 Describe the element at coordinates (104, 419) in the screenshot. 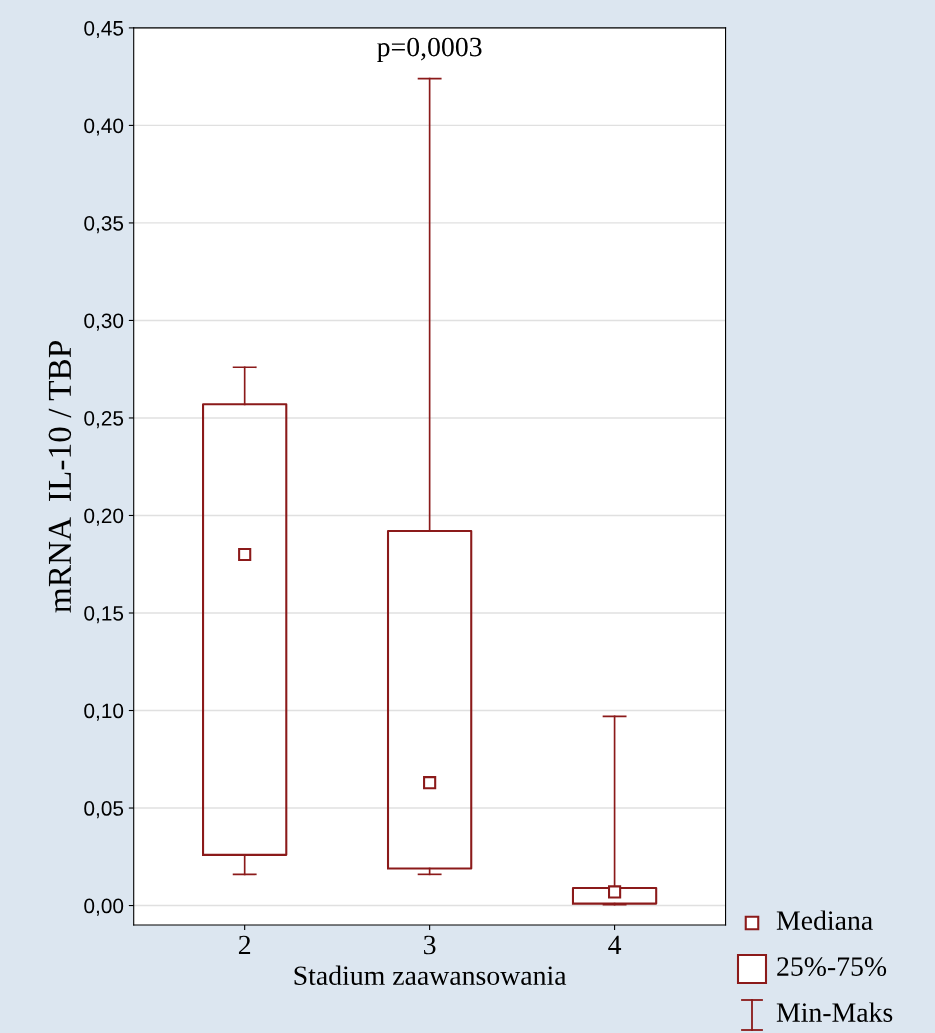

I see `y-tick-label: 0,25` at that location.